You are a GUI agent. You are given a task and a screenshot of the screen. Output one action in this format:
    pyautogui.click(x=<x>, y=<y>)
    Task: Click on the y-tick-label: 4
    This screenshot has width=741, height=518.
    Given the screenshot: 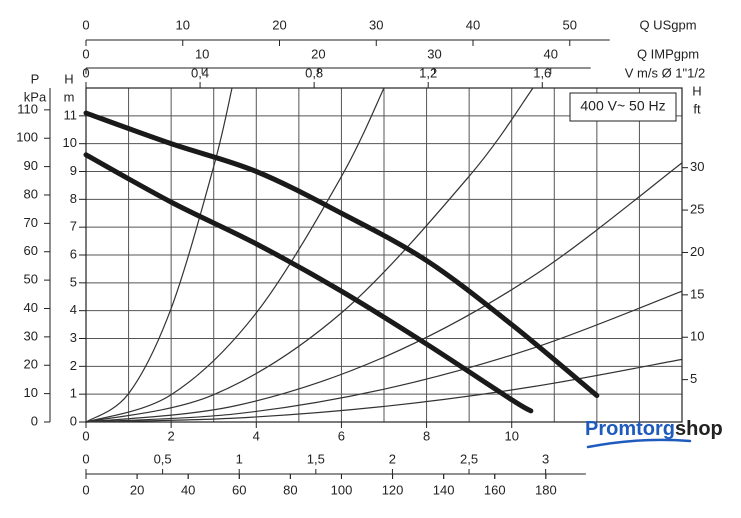 What is the action you would take?
    pyautogui.click(x=73, y=309)
    